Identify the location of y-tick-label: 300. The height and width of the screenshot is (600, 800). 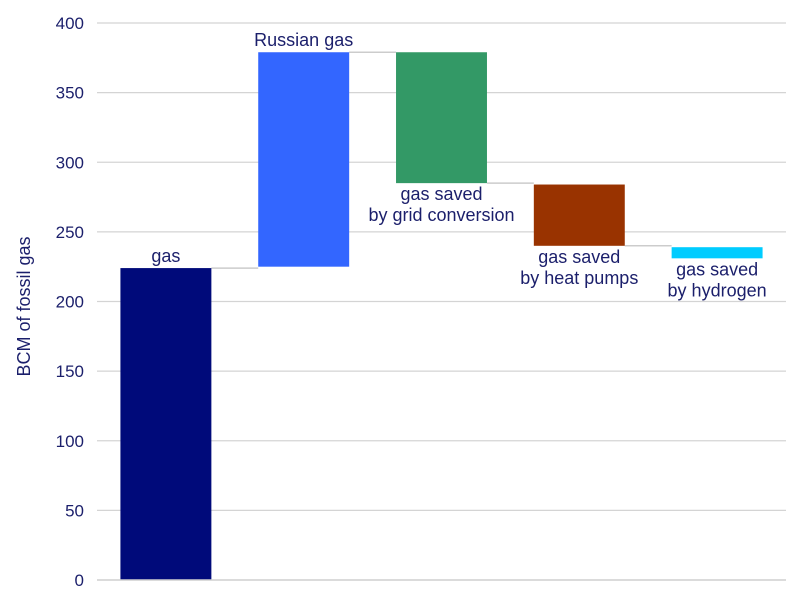
(70, 162).